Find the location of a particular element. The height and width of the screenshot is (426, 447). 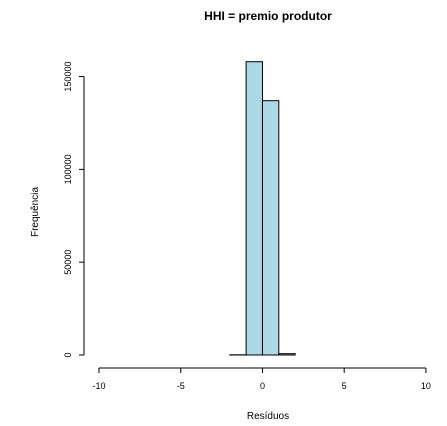

y-tick-label: 100000 is located at coordinates (68, 169).